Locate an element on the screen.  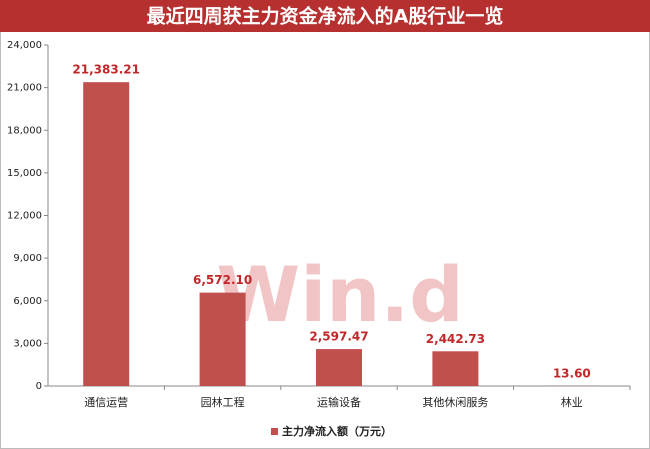
value-label: 6,572.10 is located at coordinates (222, 280).